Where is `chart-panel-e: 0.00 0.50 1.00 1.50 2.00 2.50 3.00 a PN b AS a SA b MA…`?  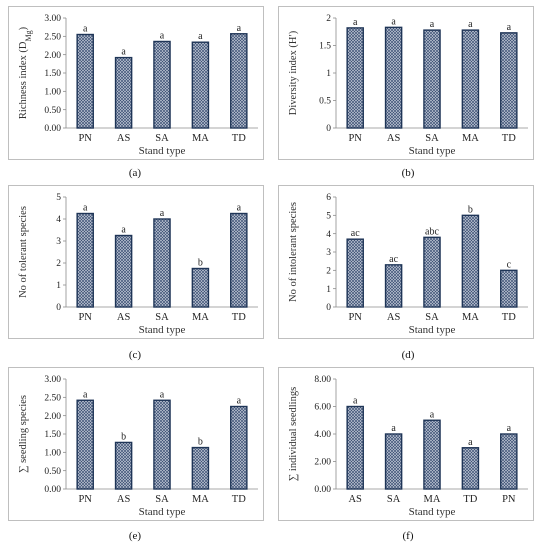
chart-panel-e: 0.00 0.50 1.00 1.50 2.00 2.50 3.00 a PN b AS a SA b MA… is located at coordinates (136, 444).